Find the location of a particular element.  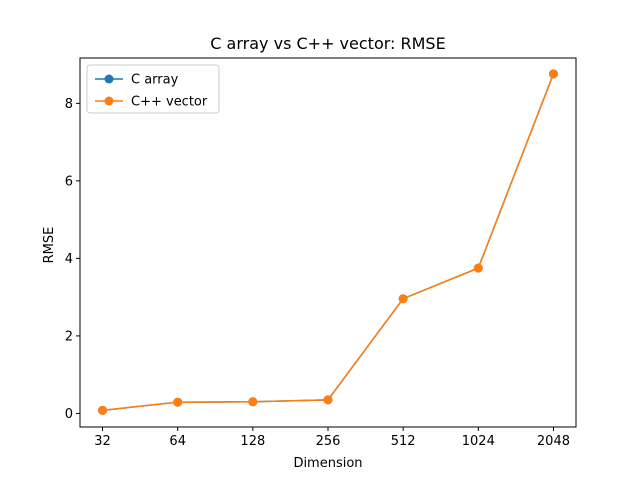

x-tick-label-2: 128 is located at coordinates (252, 441).